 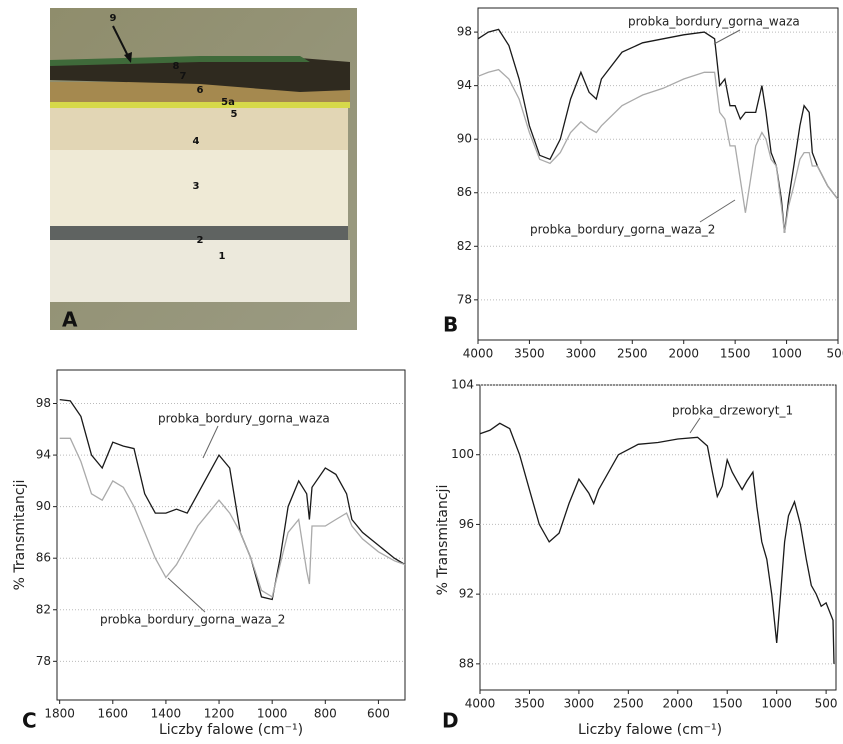 I want to click on arrow, so click(x=121, y=42).